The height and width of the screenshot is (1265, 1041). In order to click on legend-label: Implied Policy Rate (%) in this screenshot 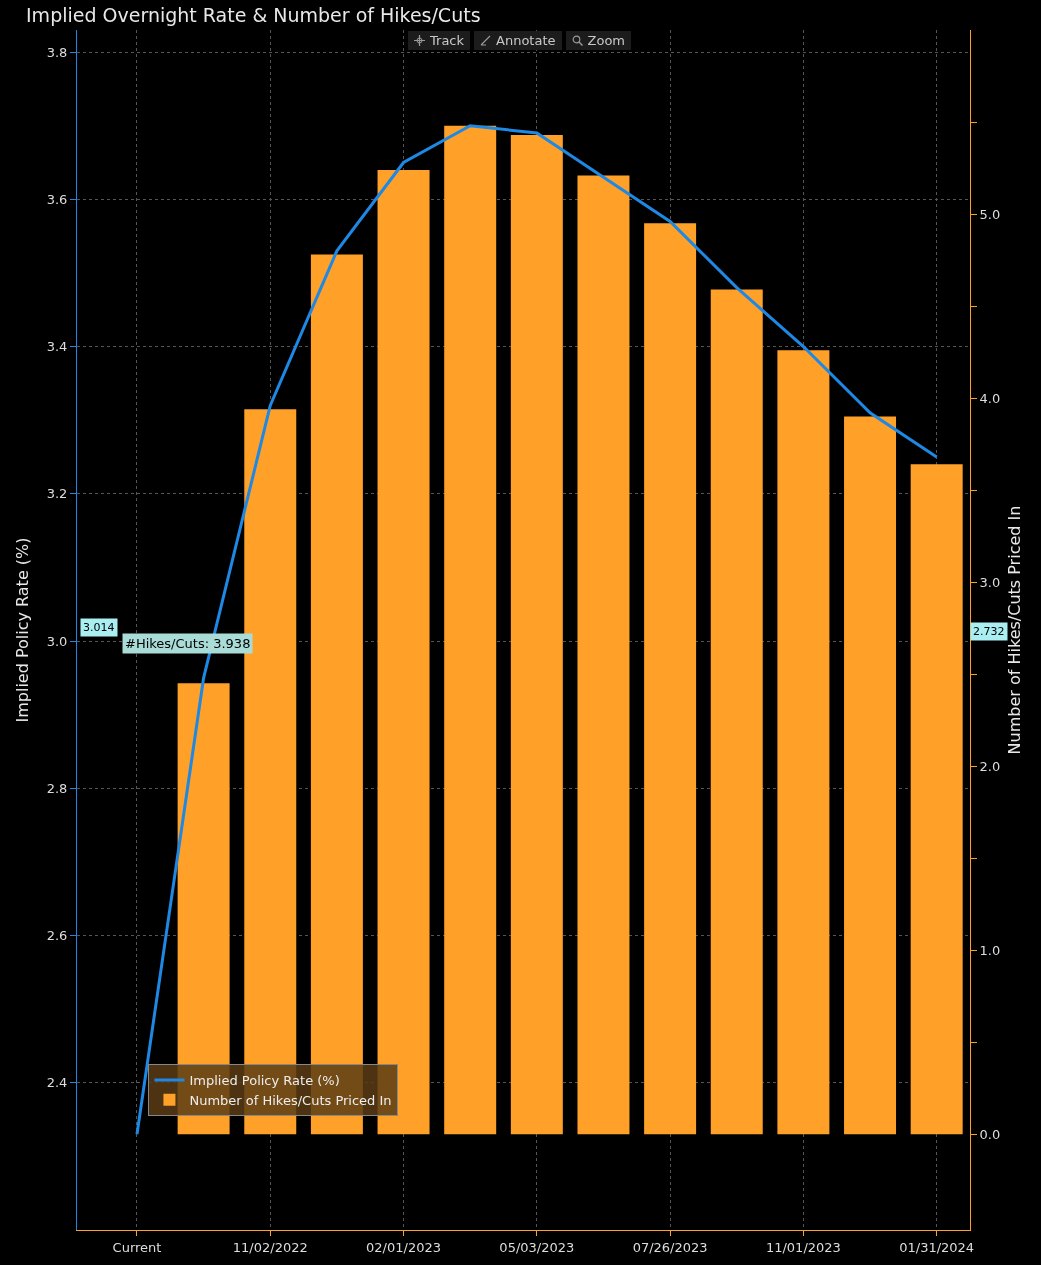, I will do `click(264, 1081)`.